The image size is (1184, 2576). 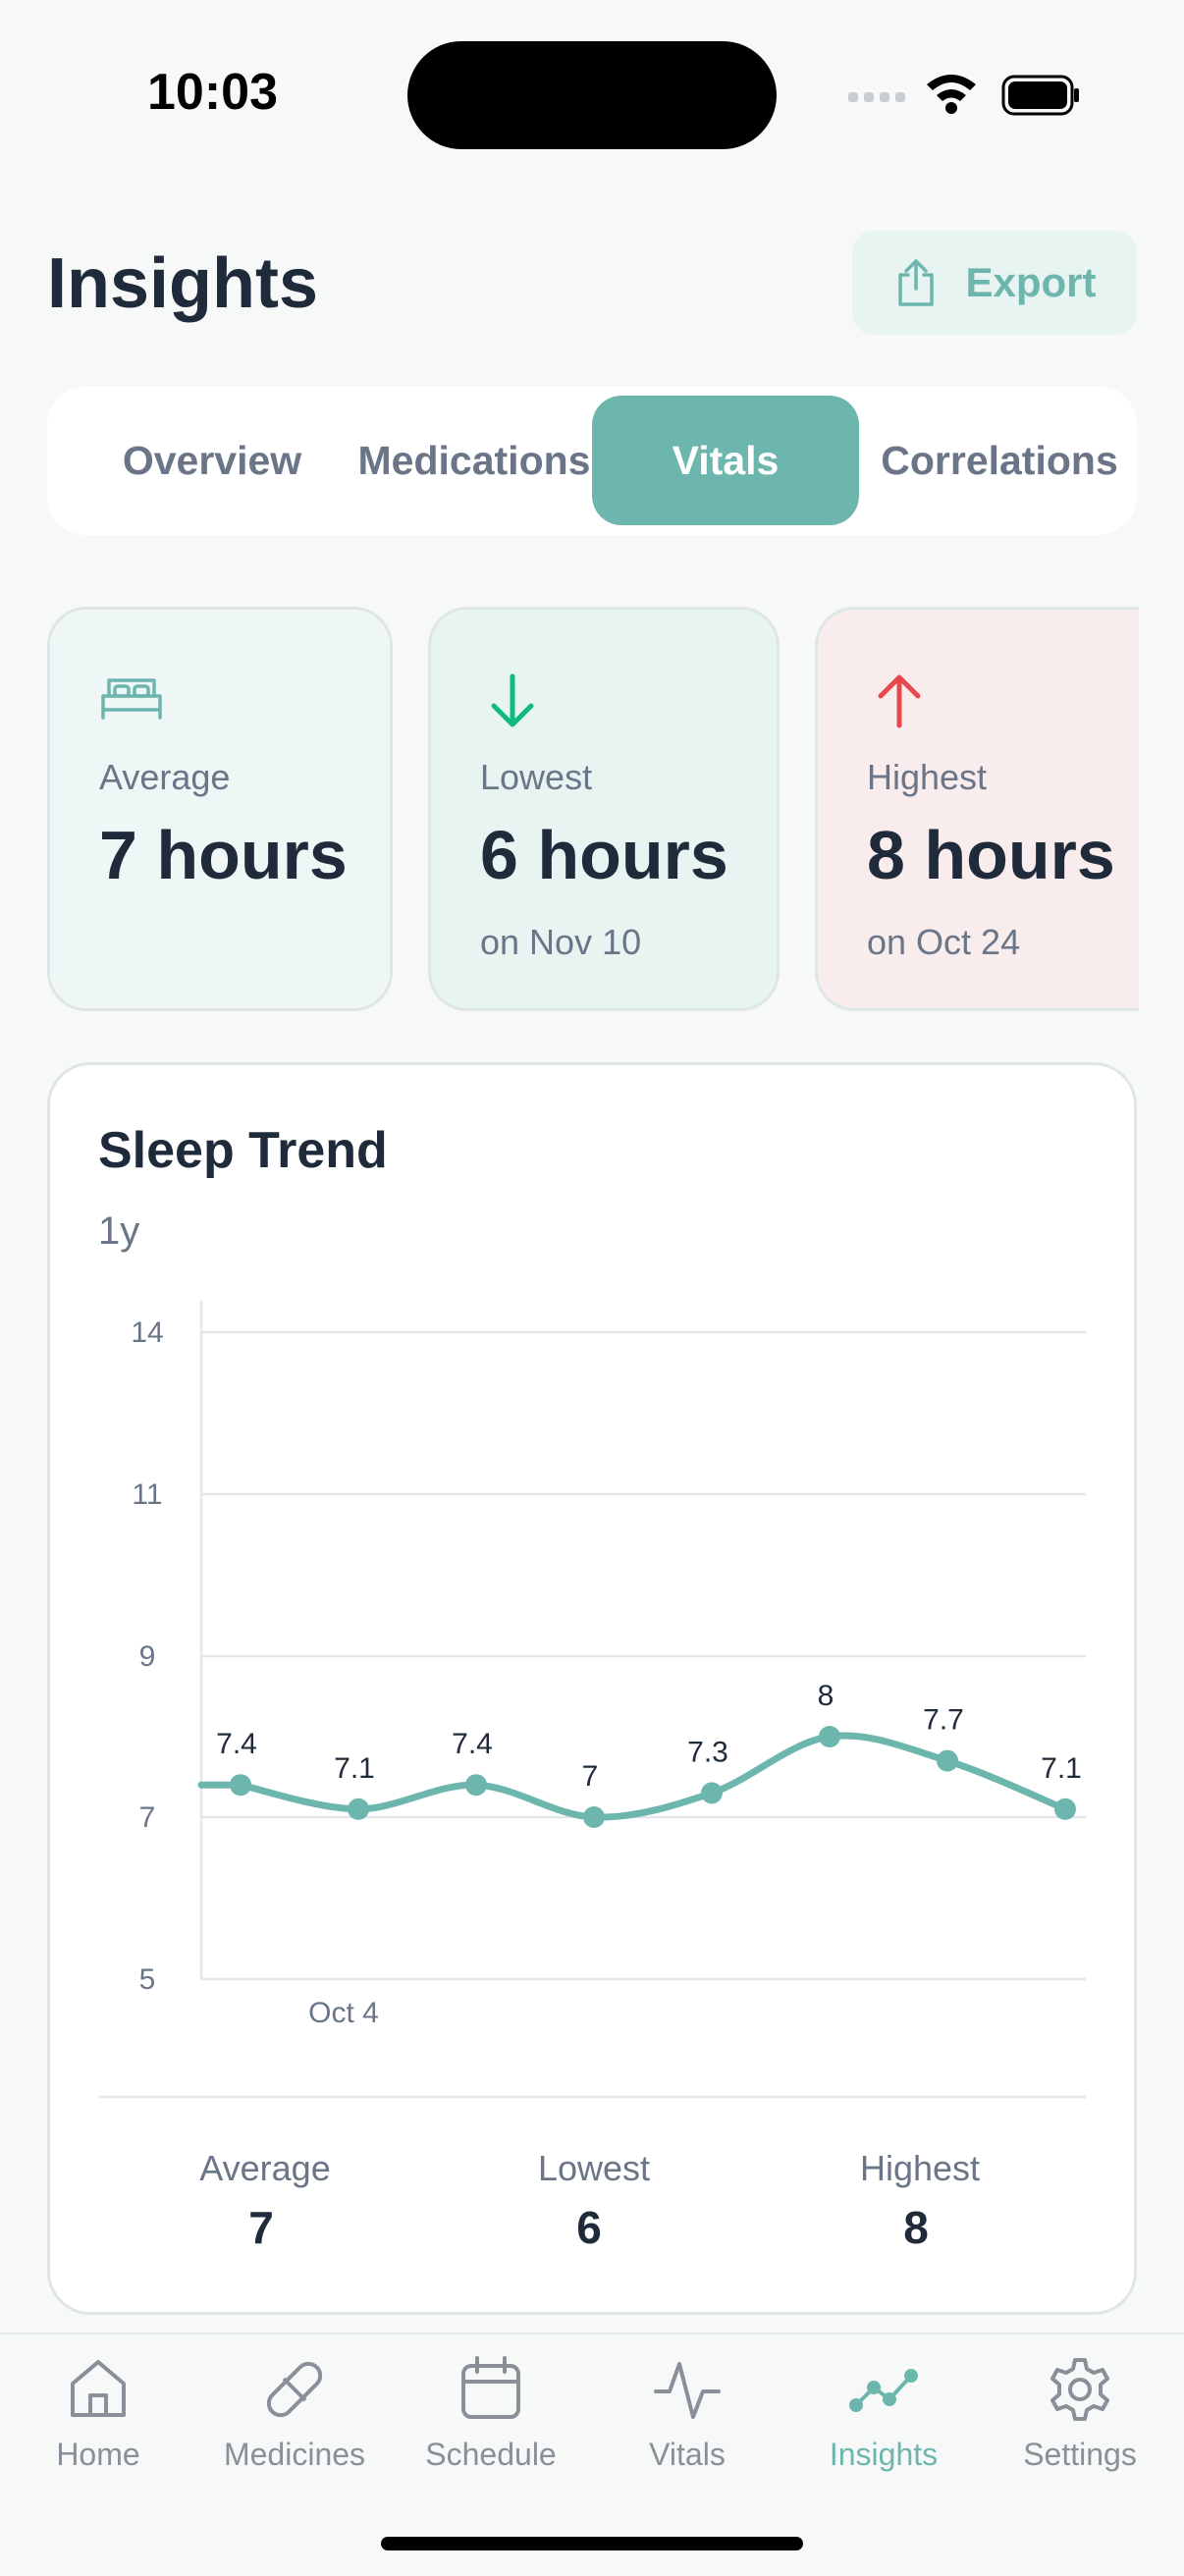 I want to click on summary-label-lowest: Lowest, so click(x=594, y=2168).